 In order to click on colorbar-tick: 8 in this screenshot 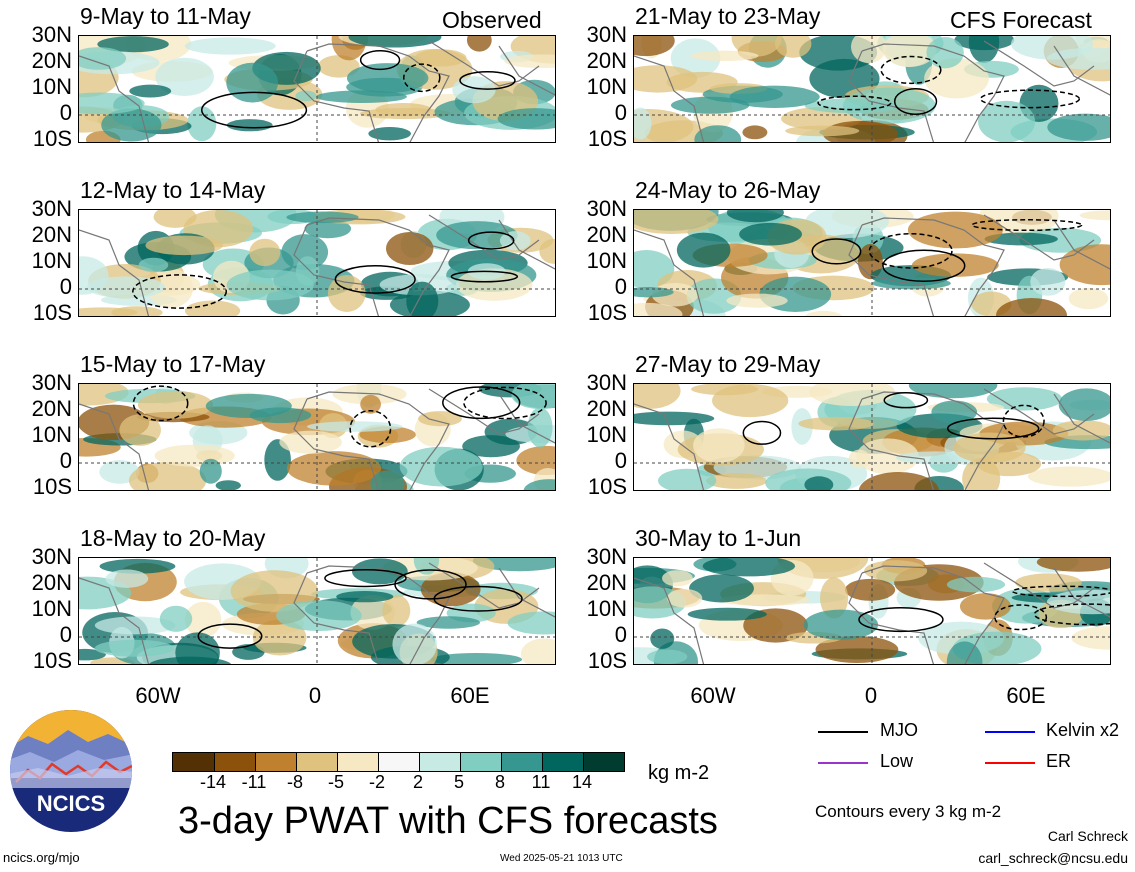, I will do `click(499, 782)`.